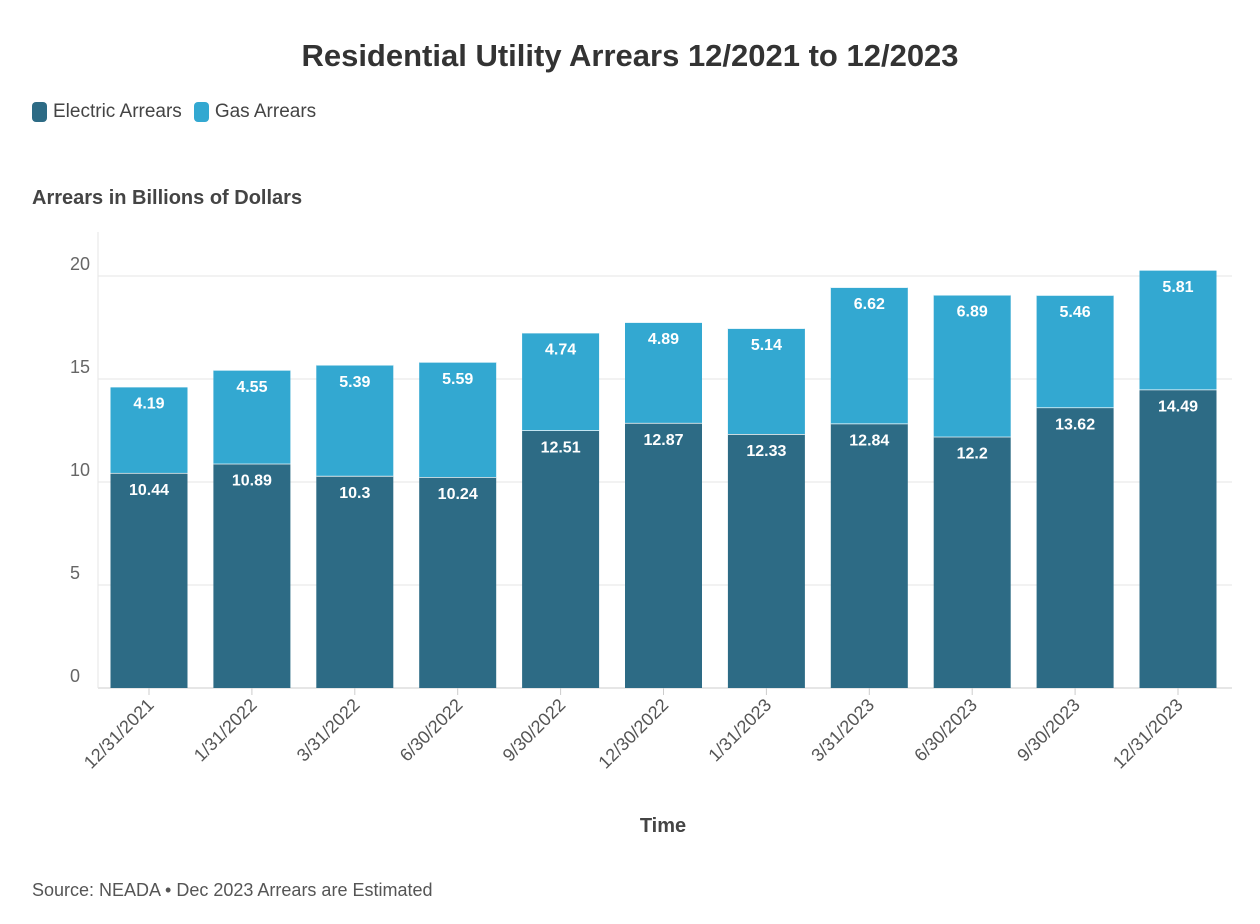 The image size is (1260, 924). I want to click on data-label-gas: 4.55, so click(251, 387).